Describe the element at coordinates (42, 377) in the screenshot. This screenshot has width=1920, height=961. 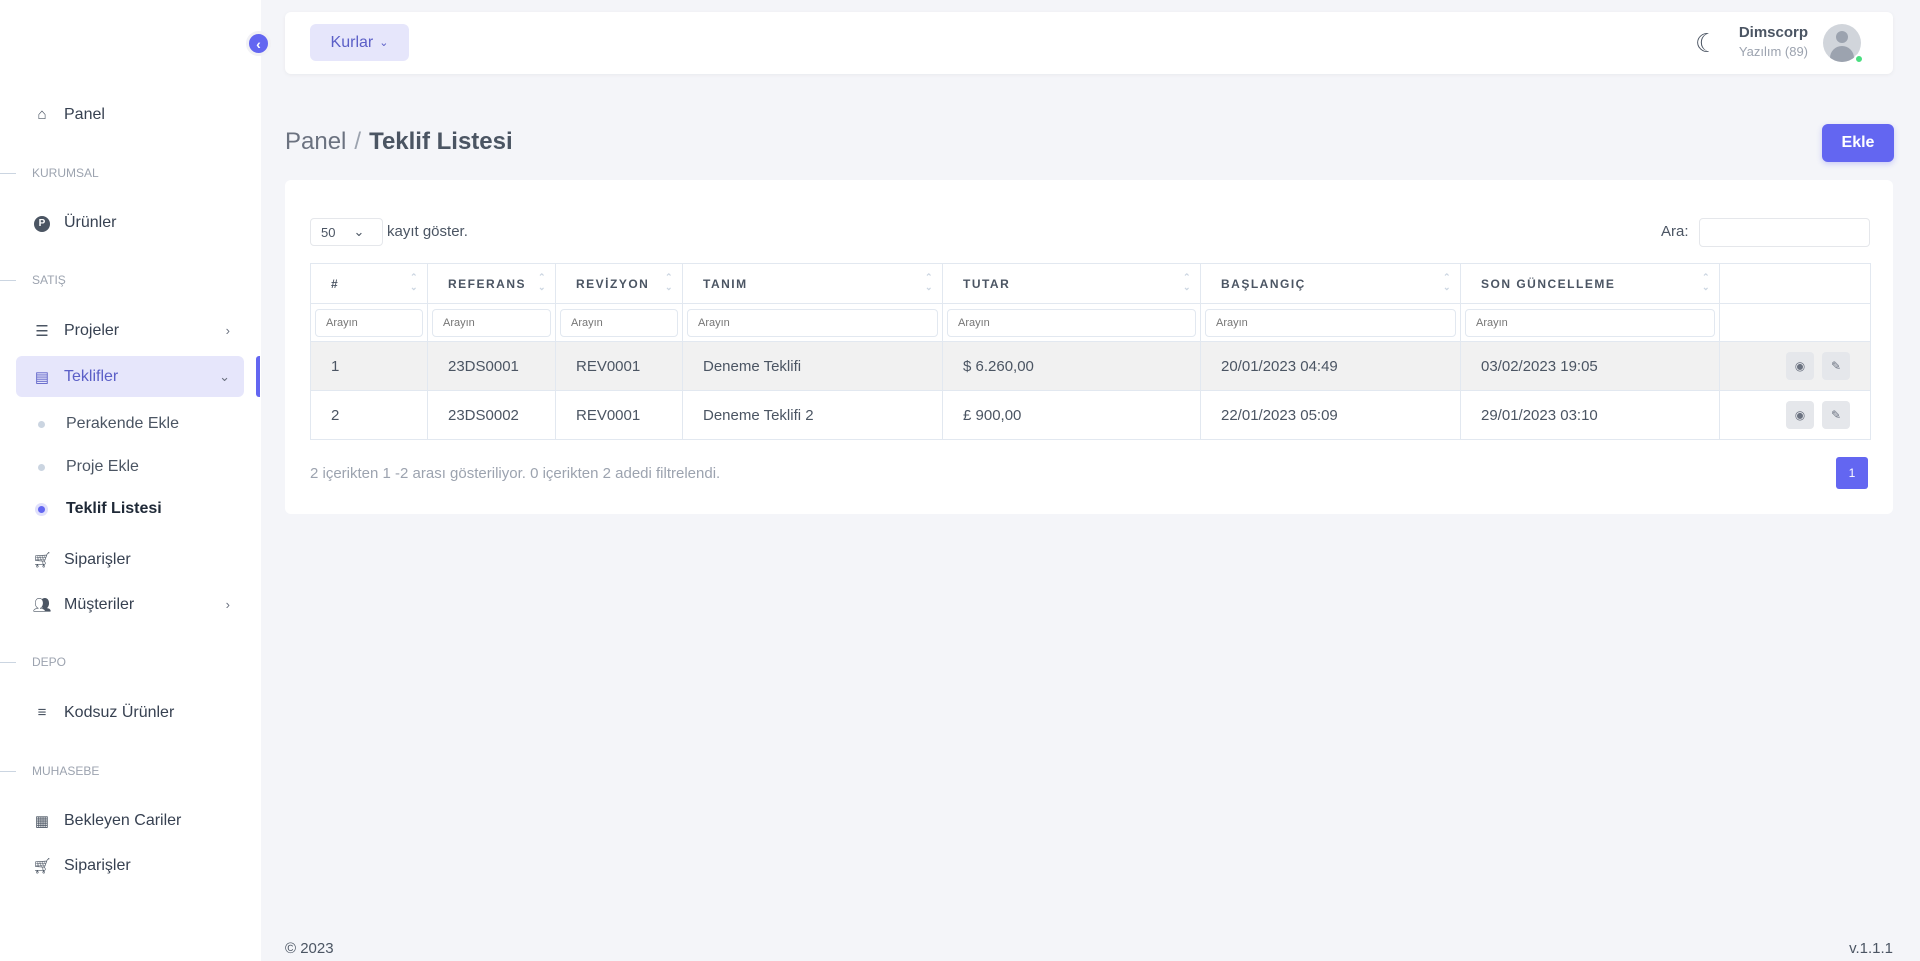
I see `list-icon: ▤` at that location.